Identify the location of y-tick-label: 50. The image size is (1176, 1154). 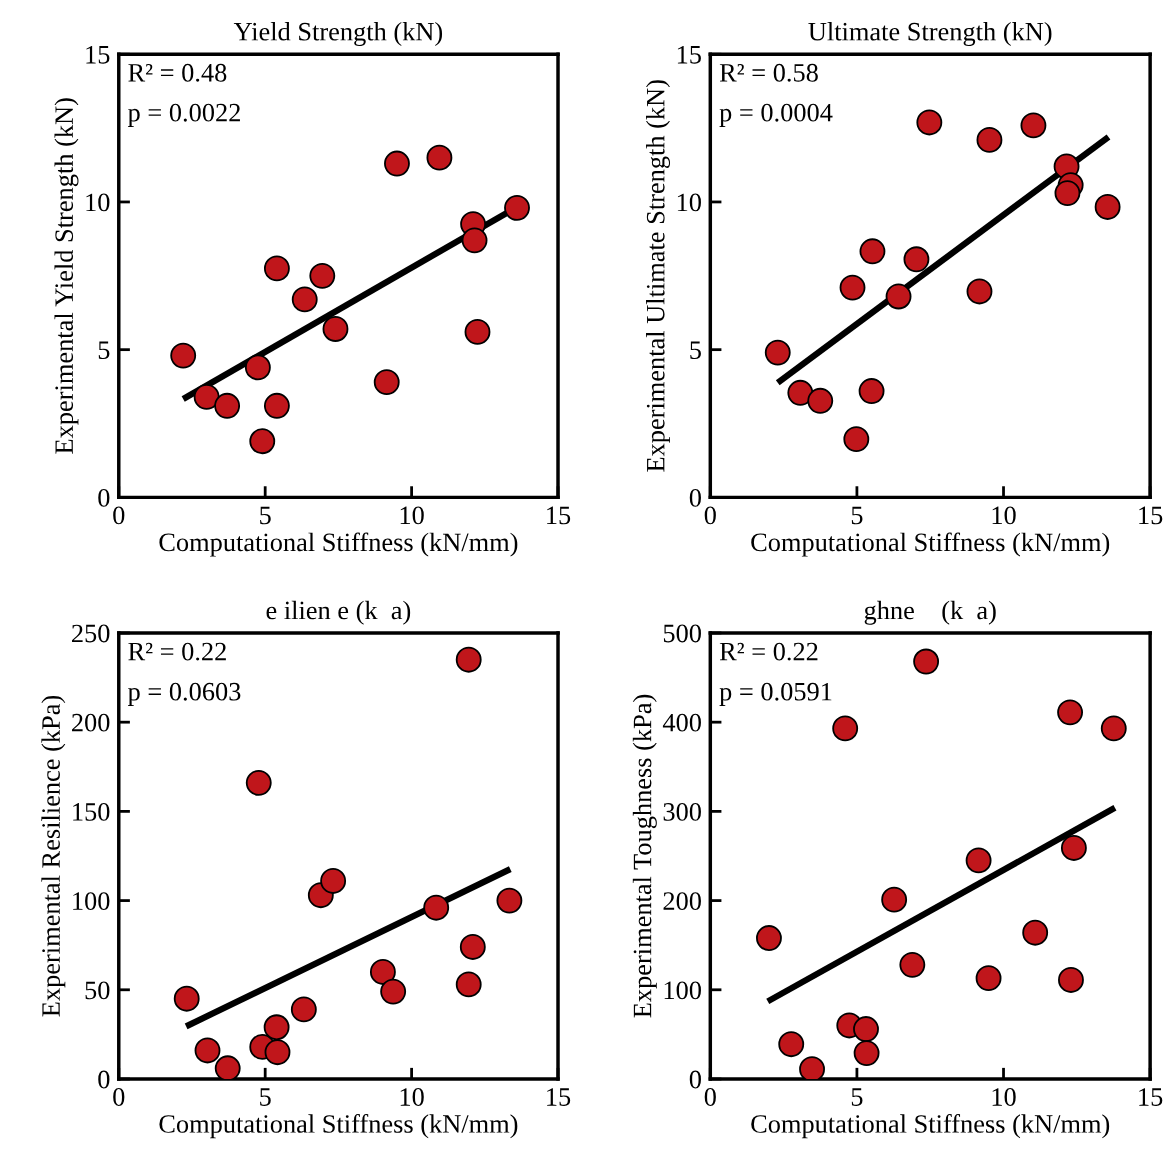
(97, 990).